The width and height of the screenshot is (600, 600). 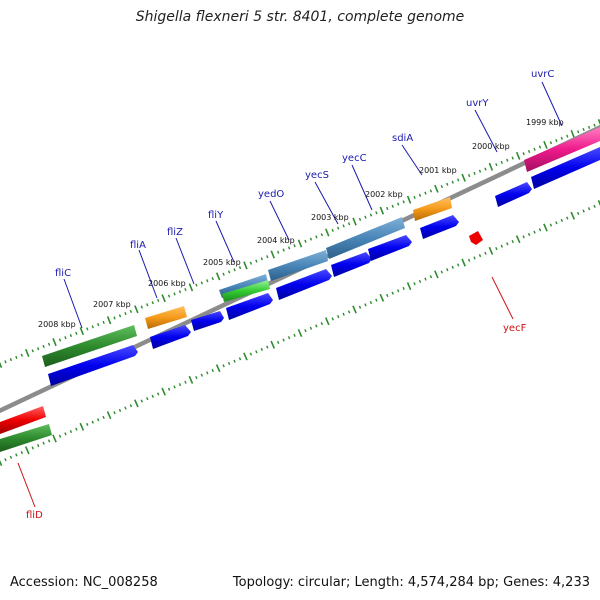 I want to click on gene-label-fliY: fliY, so click(x=216, y=215).